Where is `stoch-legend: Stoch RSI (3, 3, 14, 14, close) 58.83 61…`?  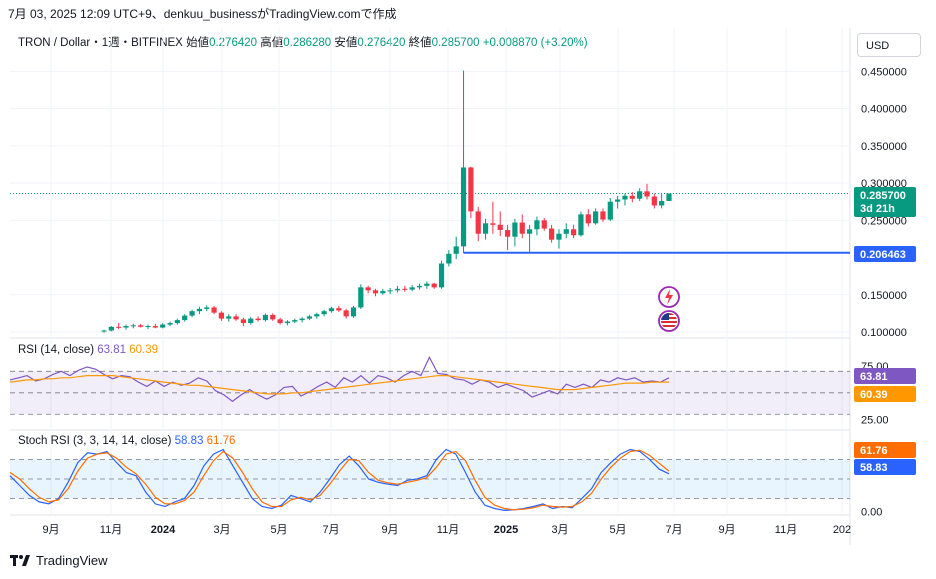 stoch-legend: Stoch RSI (3, 3, 14, 14, close) 58.83 61… is located at coordinates (126, 441).